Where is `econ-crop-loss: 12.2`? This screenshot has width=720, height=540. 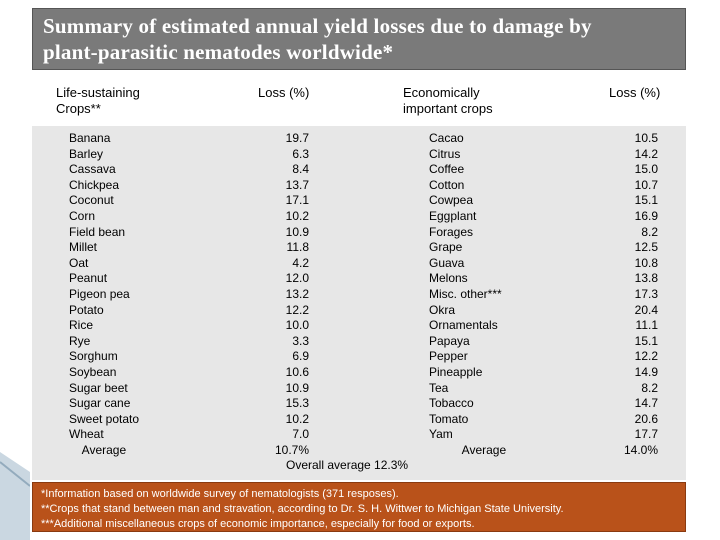
econ-crop-loss: 12.2 is located at coordinates (646, 356).